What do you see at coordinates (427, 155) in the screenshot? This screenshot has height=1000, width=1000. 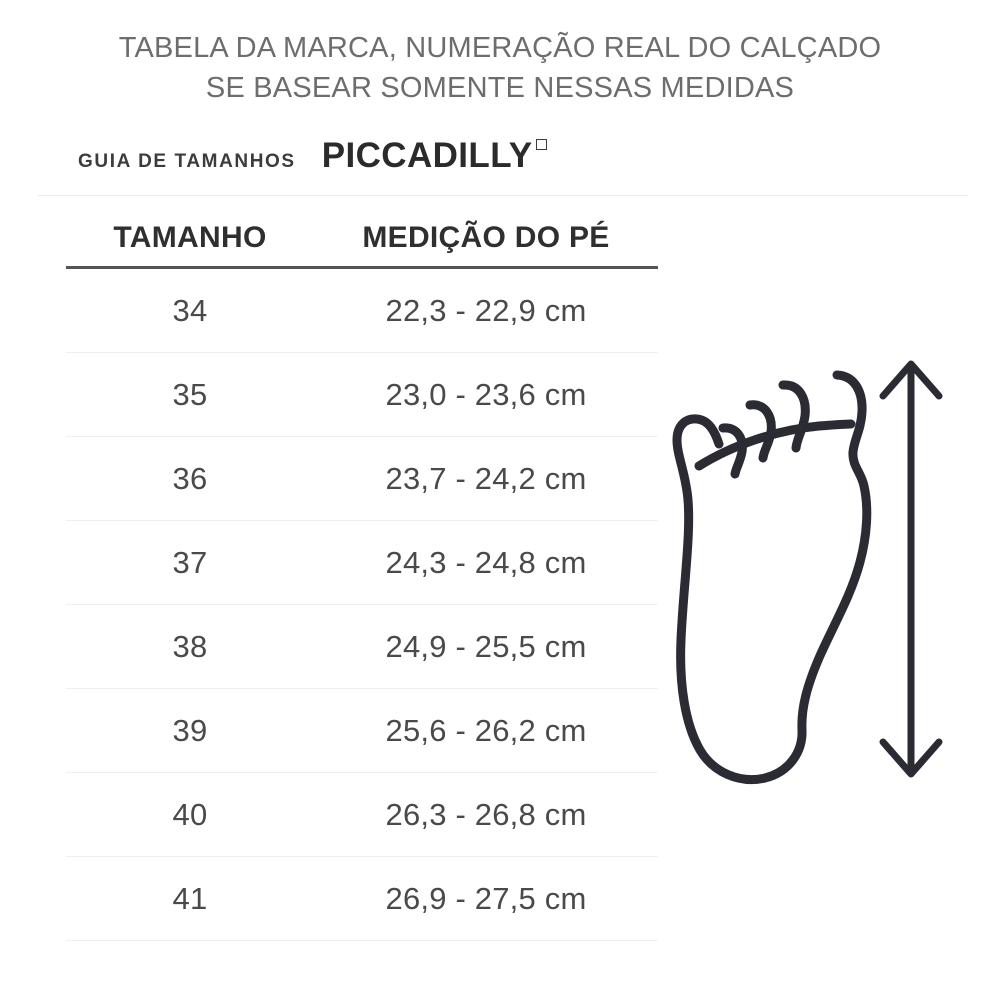 I see `brand-name: PICCADILLY` at bounding box center [427, 155].